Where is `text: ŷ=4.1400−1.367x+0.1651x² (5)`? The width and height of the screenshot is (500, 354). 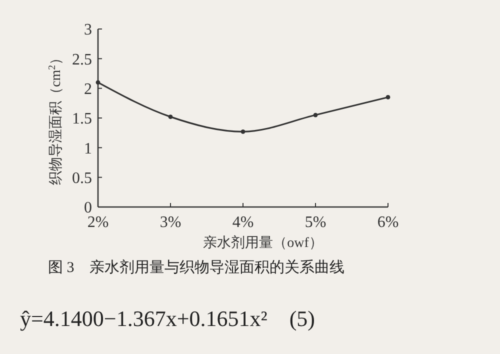
text: ŷ=4.1400−1.367x+0.1651x² (5) is located at coordinates (167, 318).